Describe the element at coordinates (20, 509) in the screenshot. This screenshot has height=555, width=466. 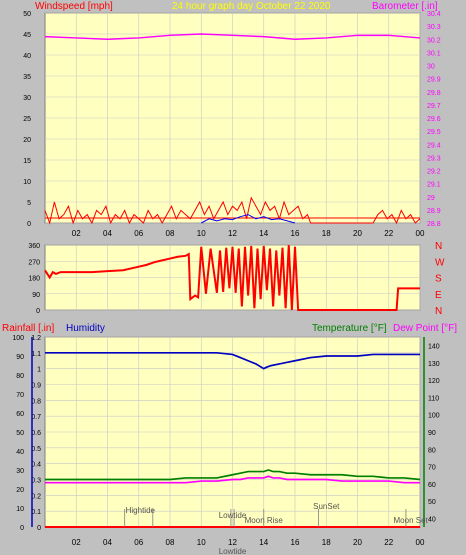
I see `y-tick-humidity: 10` at that location.